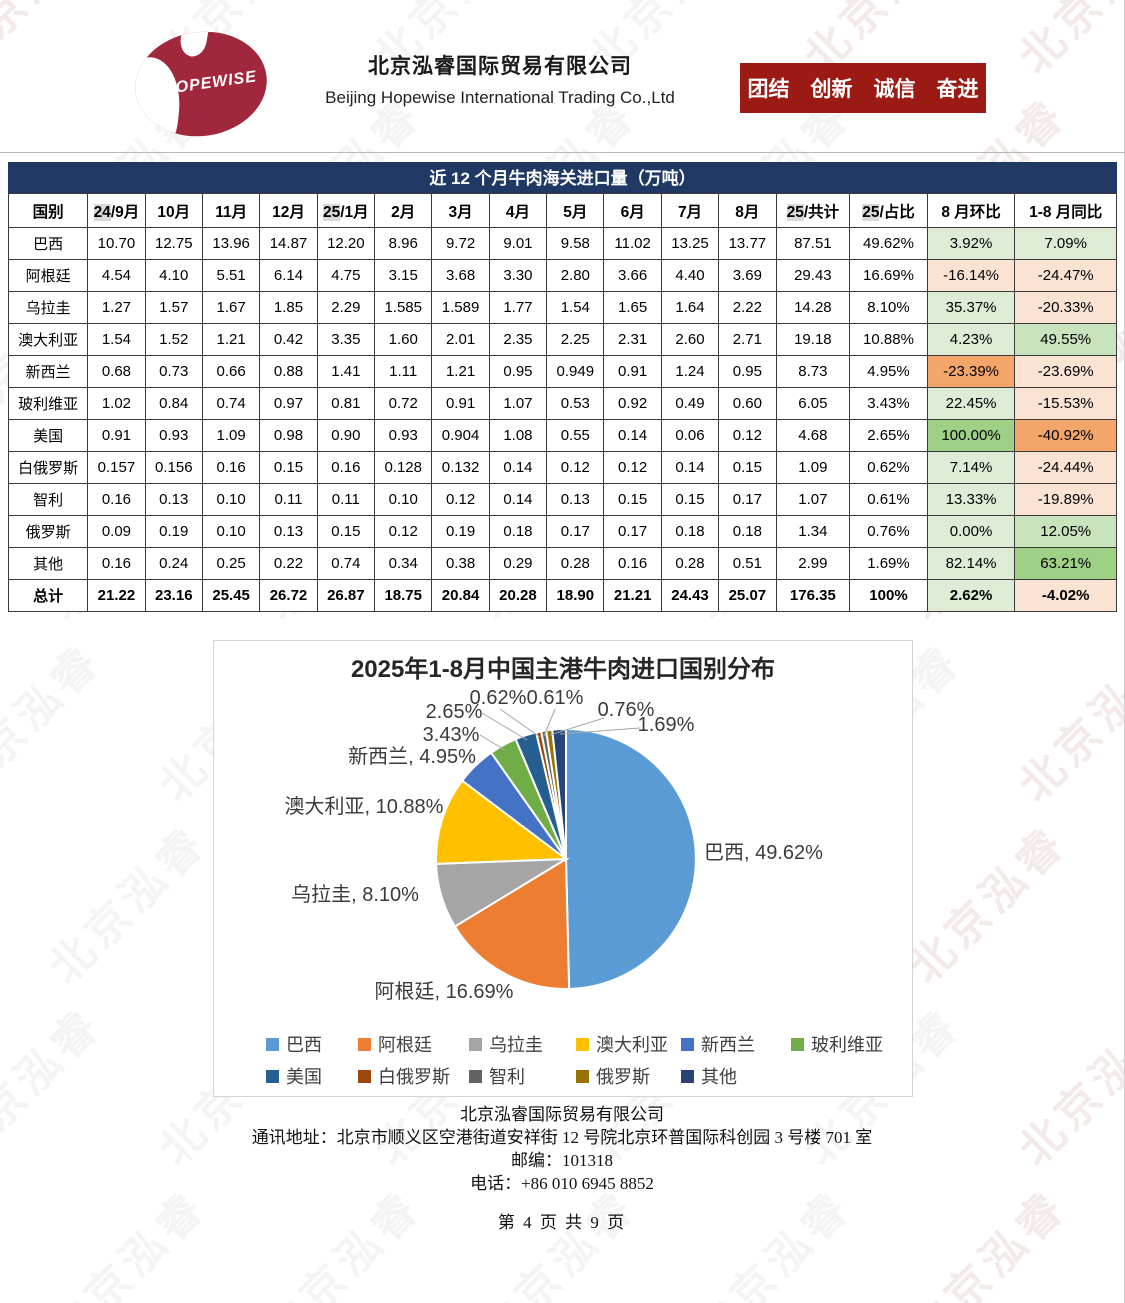  What do you see at coordinates (631, 858) in the screenshot?
I see `pie-slice-巴西` at bounding box center [631, 858].